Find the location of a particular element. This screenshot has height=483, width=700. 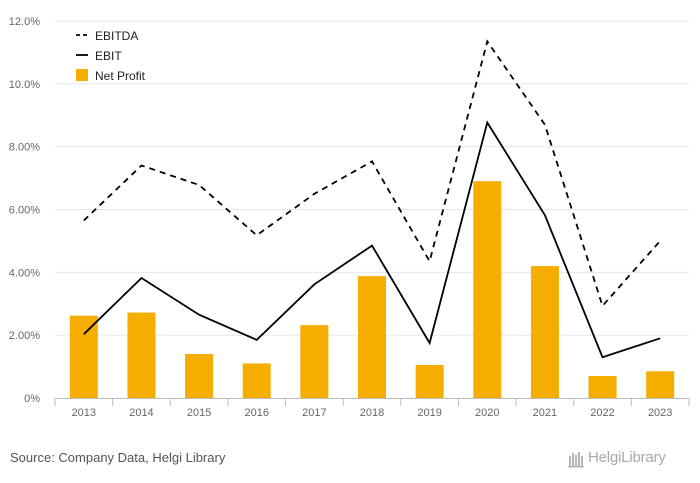

x-tick-label: 2018 is located at coordinates (372, 413).